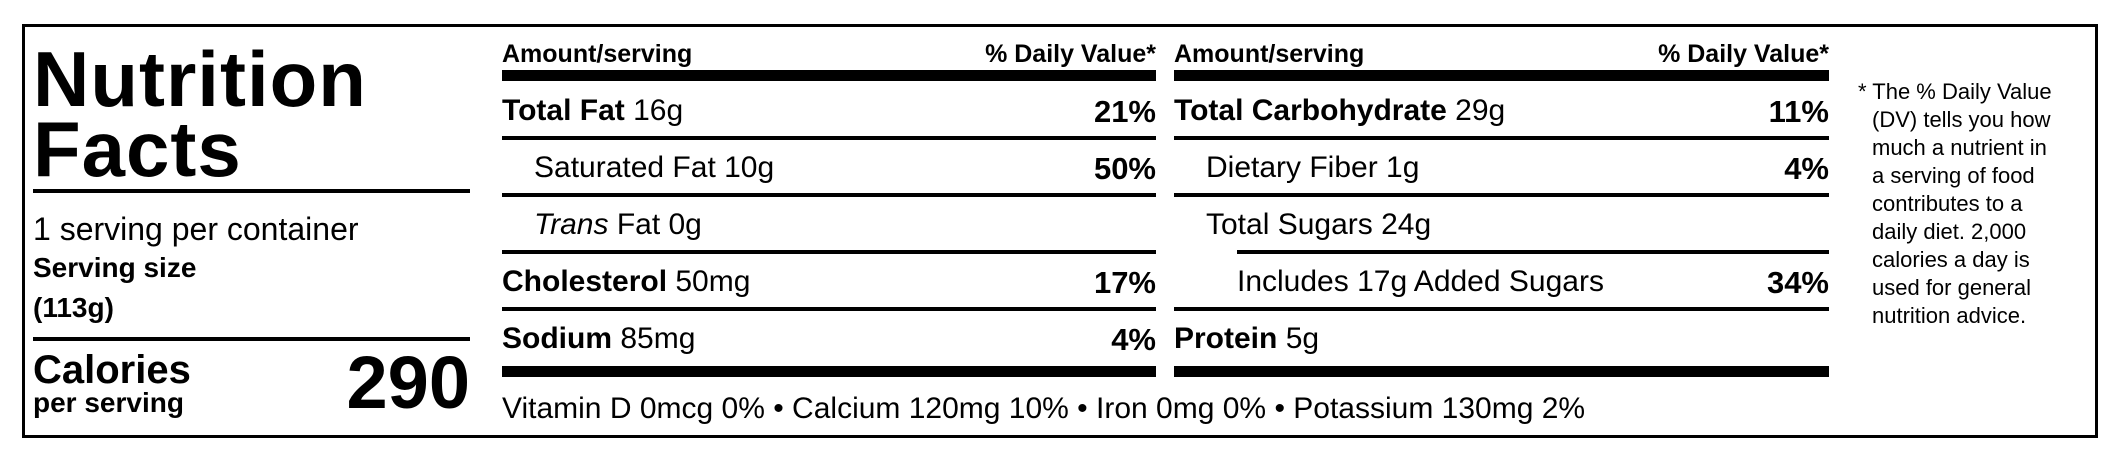  What do you see at coordinates (1955, 91) in the screenshot?
I see `footnote-line: * The % Daily Value` at bounding box center [1955, 91].